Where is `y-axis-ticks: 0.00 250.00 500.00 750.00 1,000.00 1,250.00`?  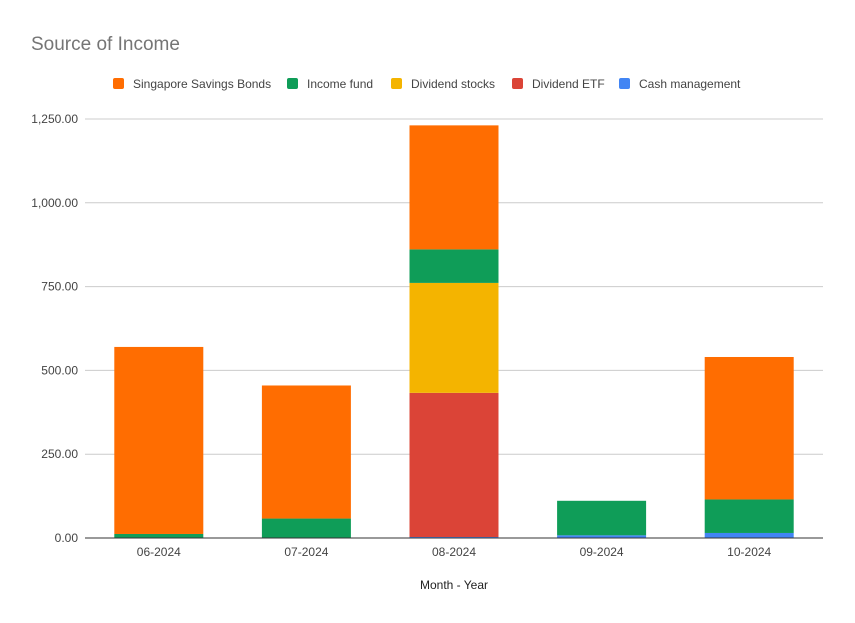 y-axis-ticks: 0.00 250.00 500.00 750.00 1,000.00 1,250.00 is located at coordinates (54, 328).